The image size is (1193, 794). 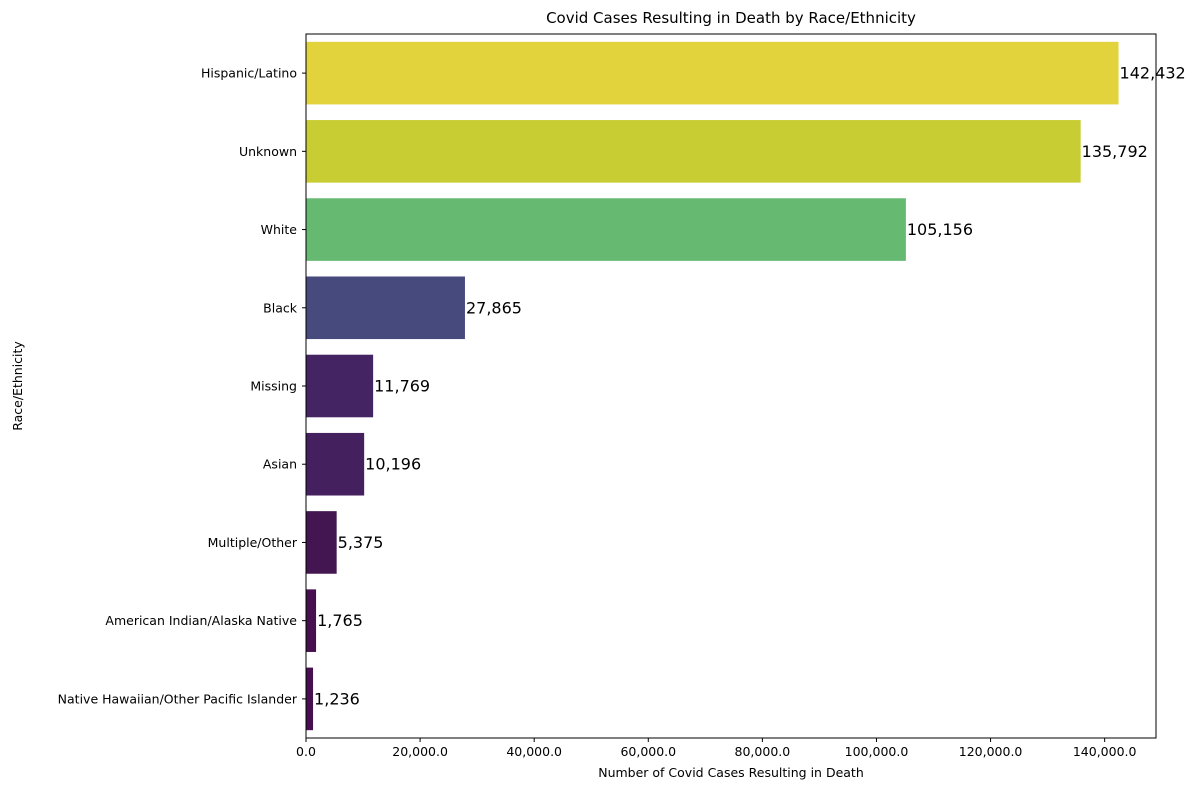 I want to click on y-tick-label: Missing, so click(x=273, y=386).